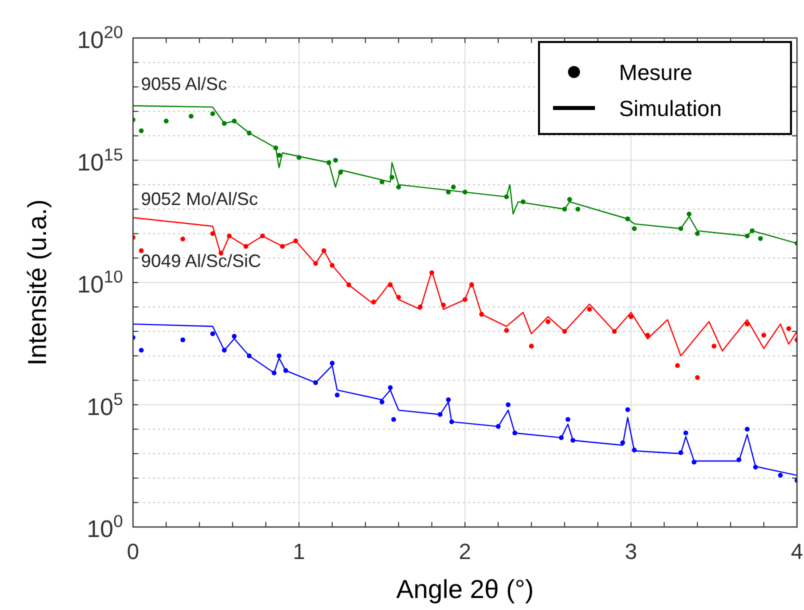 The image size is (804, 610). Describe the element at coordinates (670, 108) in the screenshot. I see `annotation: Simulation` at that location.